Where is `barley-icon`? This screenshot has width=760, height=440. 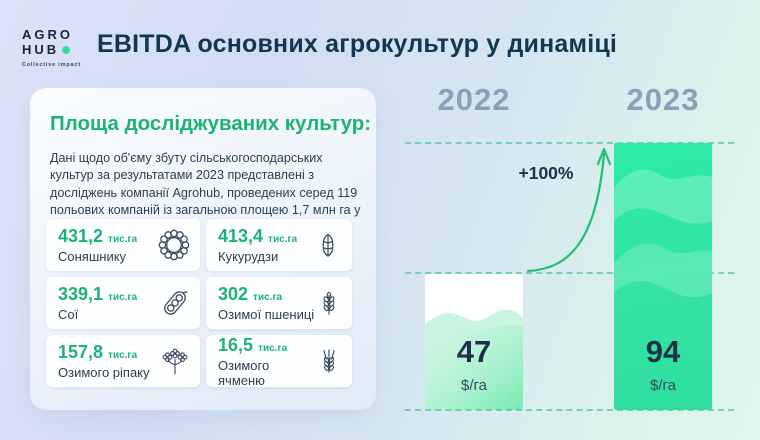
barley-icon is located at coordinates (329, 361).